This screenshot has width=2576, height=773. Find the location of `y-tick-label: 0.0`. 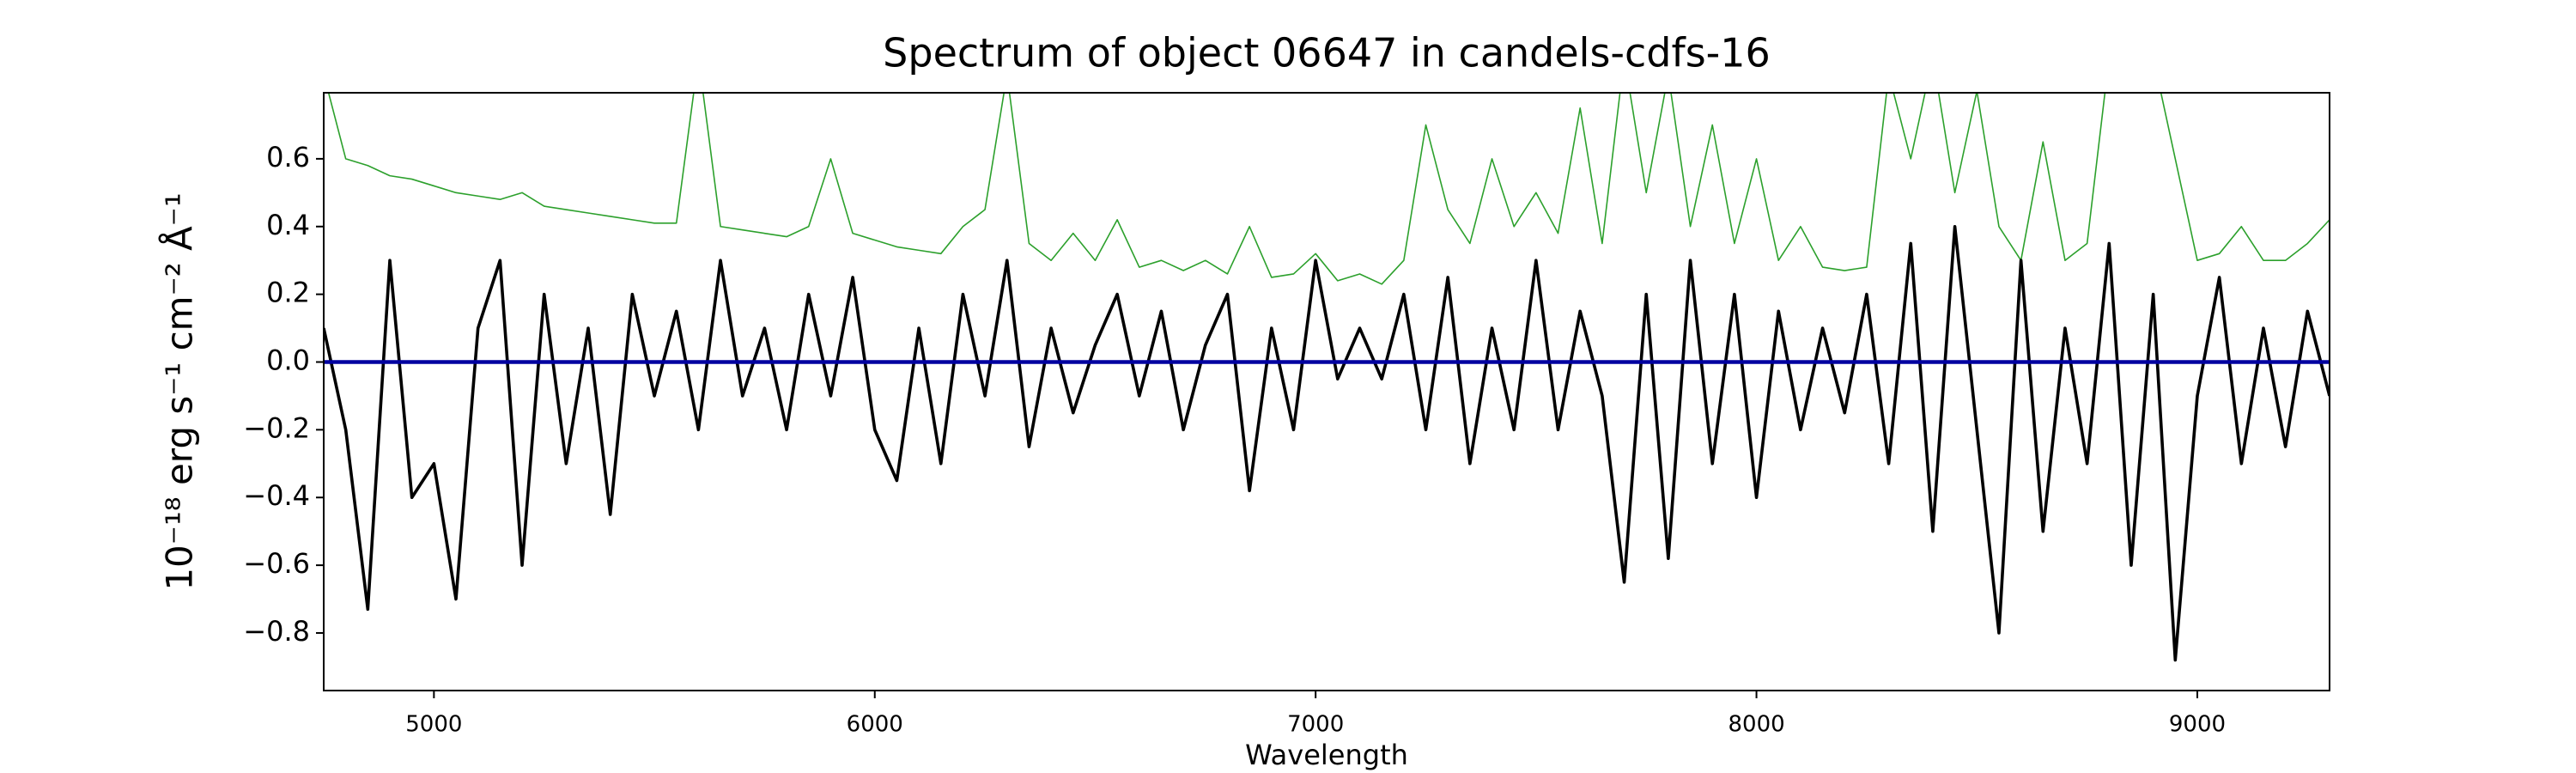

y-tick-label: 0.0 is located at coordinates (288, 360).